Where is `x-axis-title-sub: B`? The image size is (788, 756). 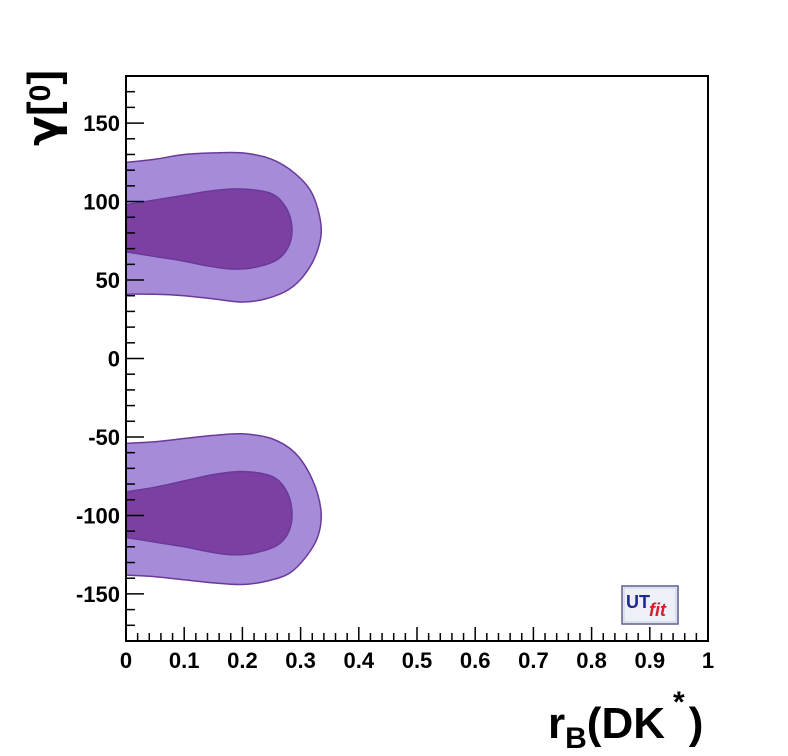 x-axis-title-sub: B is located at coordinates (576, 738).